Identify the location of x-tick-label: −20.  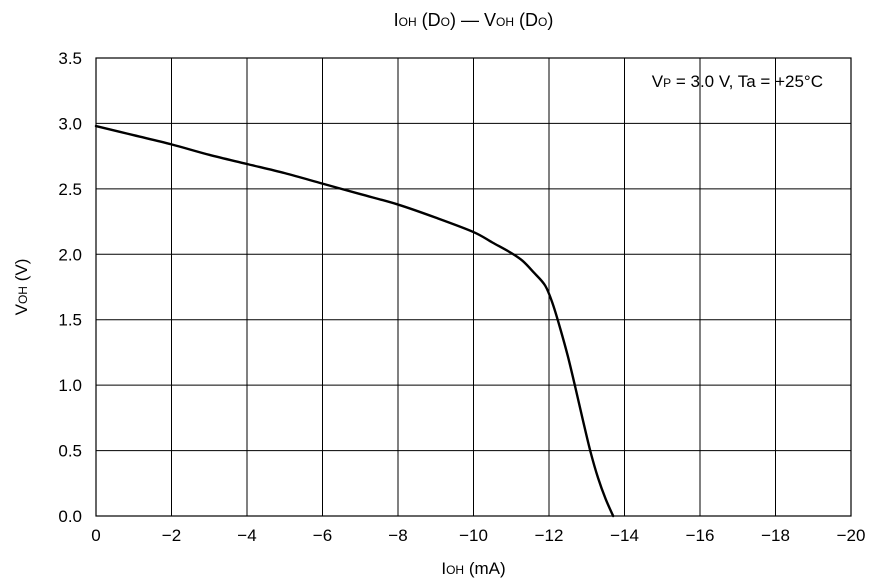
(851, 535).